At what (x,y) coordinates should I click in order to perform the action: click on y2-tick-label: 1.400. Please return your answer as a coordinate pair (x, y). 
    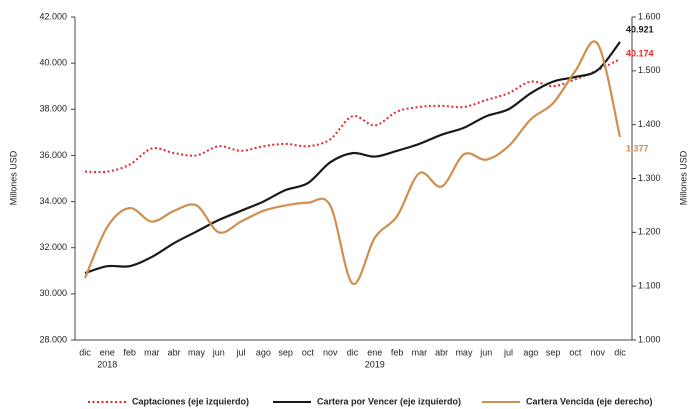
    Looking at the image, I should click on (649, 124).